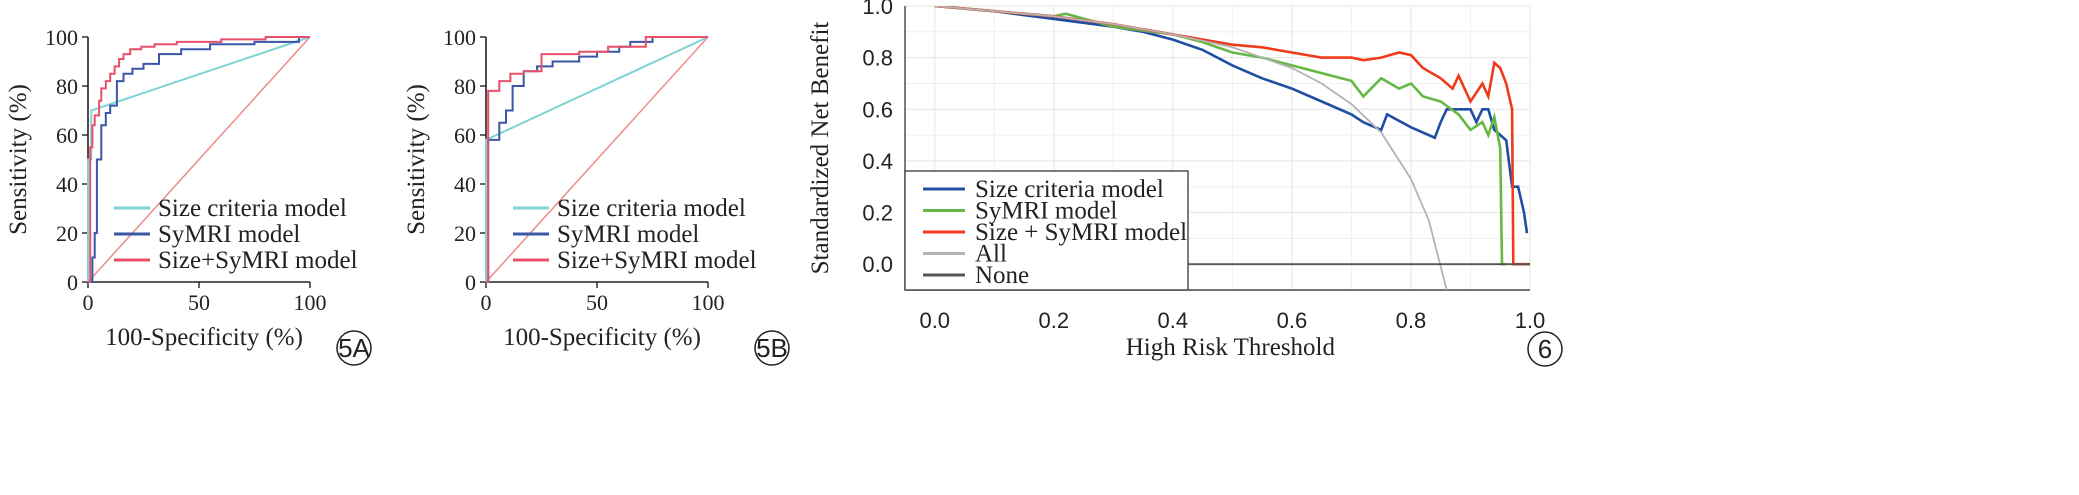  Describe the element at coordinates (934, 320) in the screenshot. I see `x-tick-label: 0.0` at that location.